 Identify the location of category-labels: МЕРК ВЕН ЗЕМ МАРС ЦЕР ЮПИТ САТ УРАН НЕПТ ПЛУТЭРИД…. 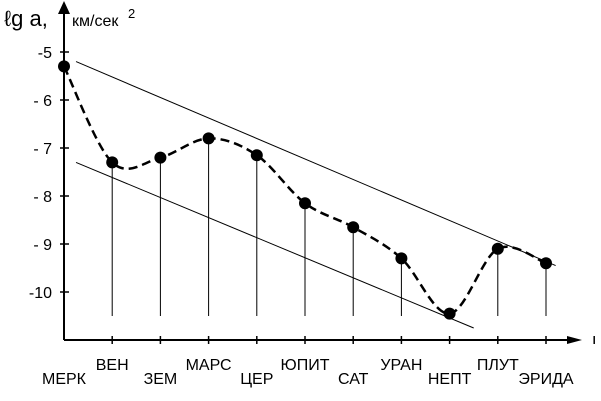
(308, 372).